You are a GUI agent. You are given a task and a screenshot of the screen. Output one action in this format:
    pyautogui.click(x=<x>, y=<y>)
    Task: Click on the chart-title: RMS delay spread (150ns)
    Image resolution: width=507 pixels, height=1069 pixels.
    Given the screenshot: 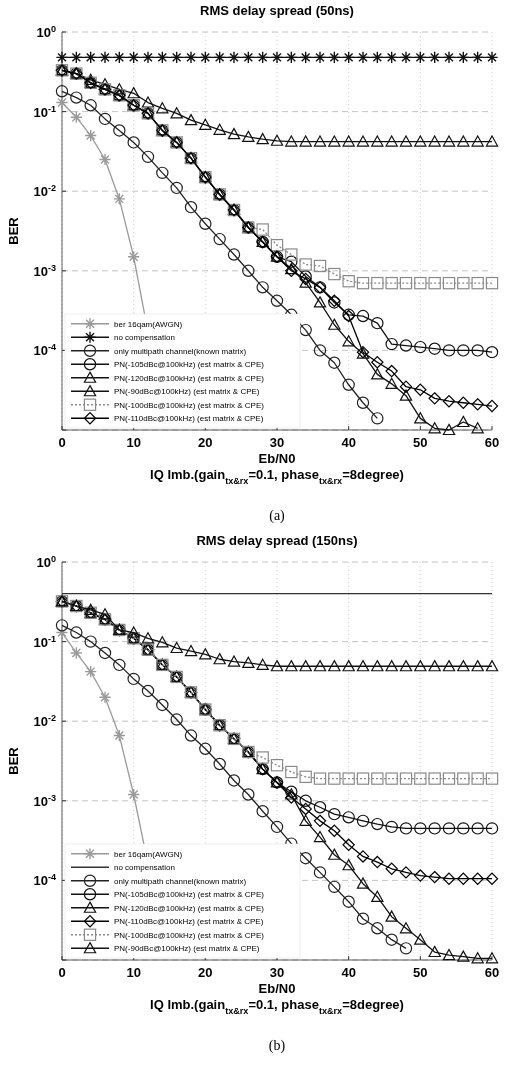 What is the action you would take?
    pyautogui.click(x=277, y=540)
    